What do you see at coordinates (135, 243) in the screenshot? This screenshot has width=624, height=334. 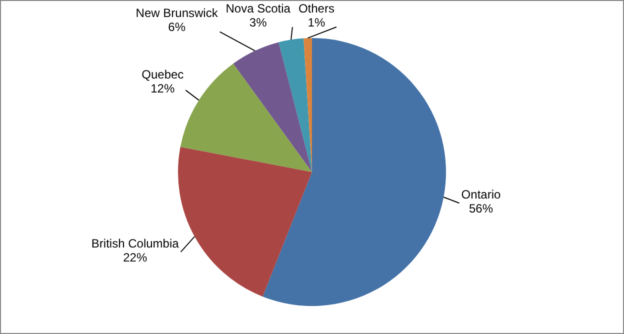 I see `slice-label: British Columbia` at bounding box center [135, 243].